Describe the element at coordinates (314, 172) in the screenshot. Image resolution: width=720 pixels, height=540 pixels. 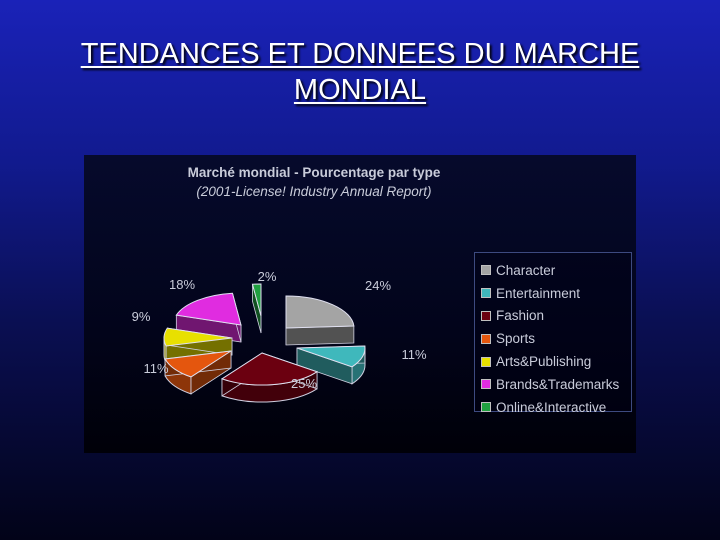
I see `chart-title: Marché mondial - Pourcentage par type` at that location.